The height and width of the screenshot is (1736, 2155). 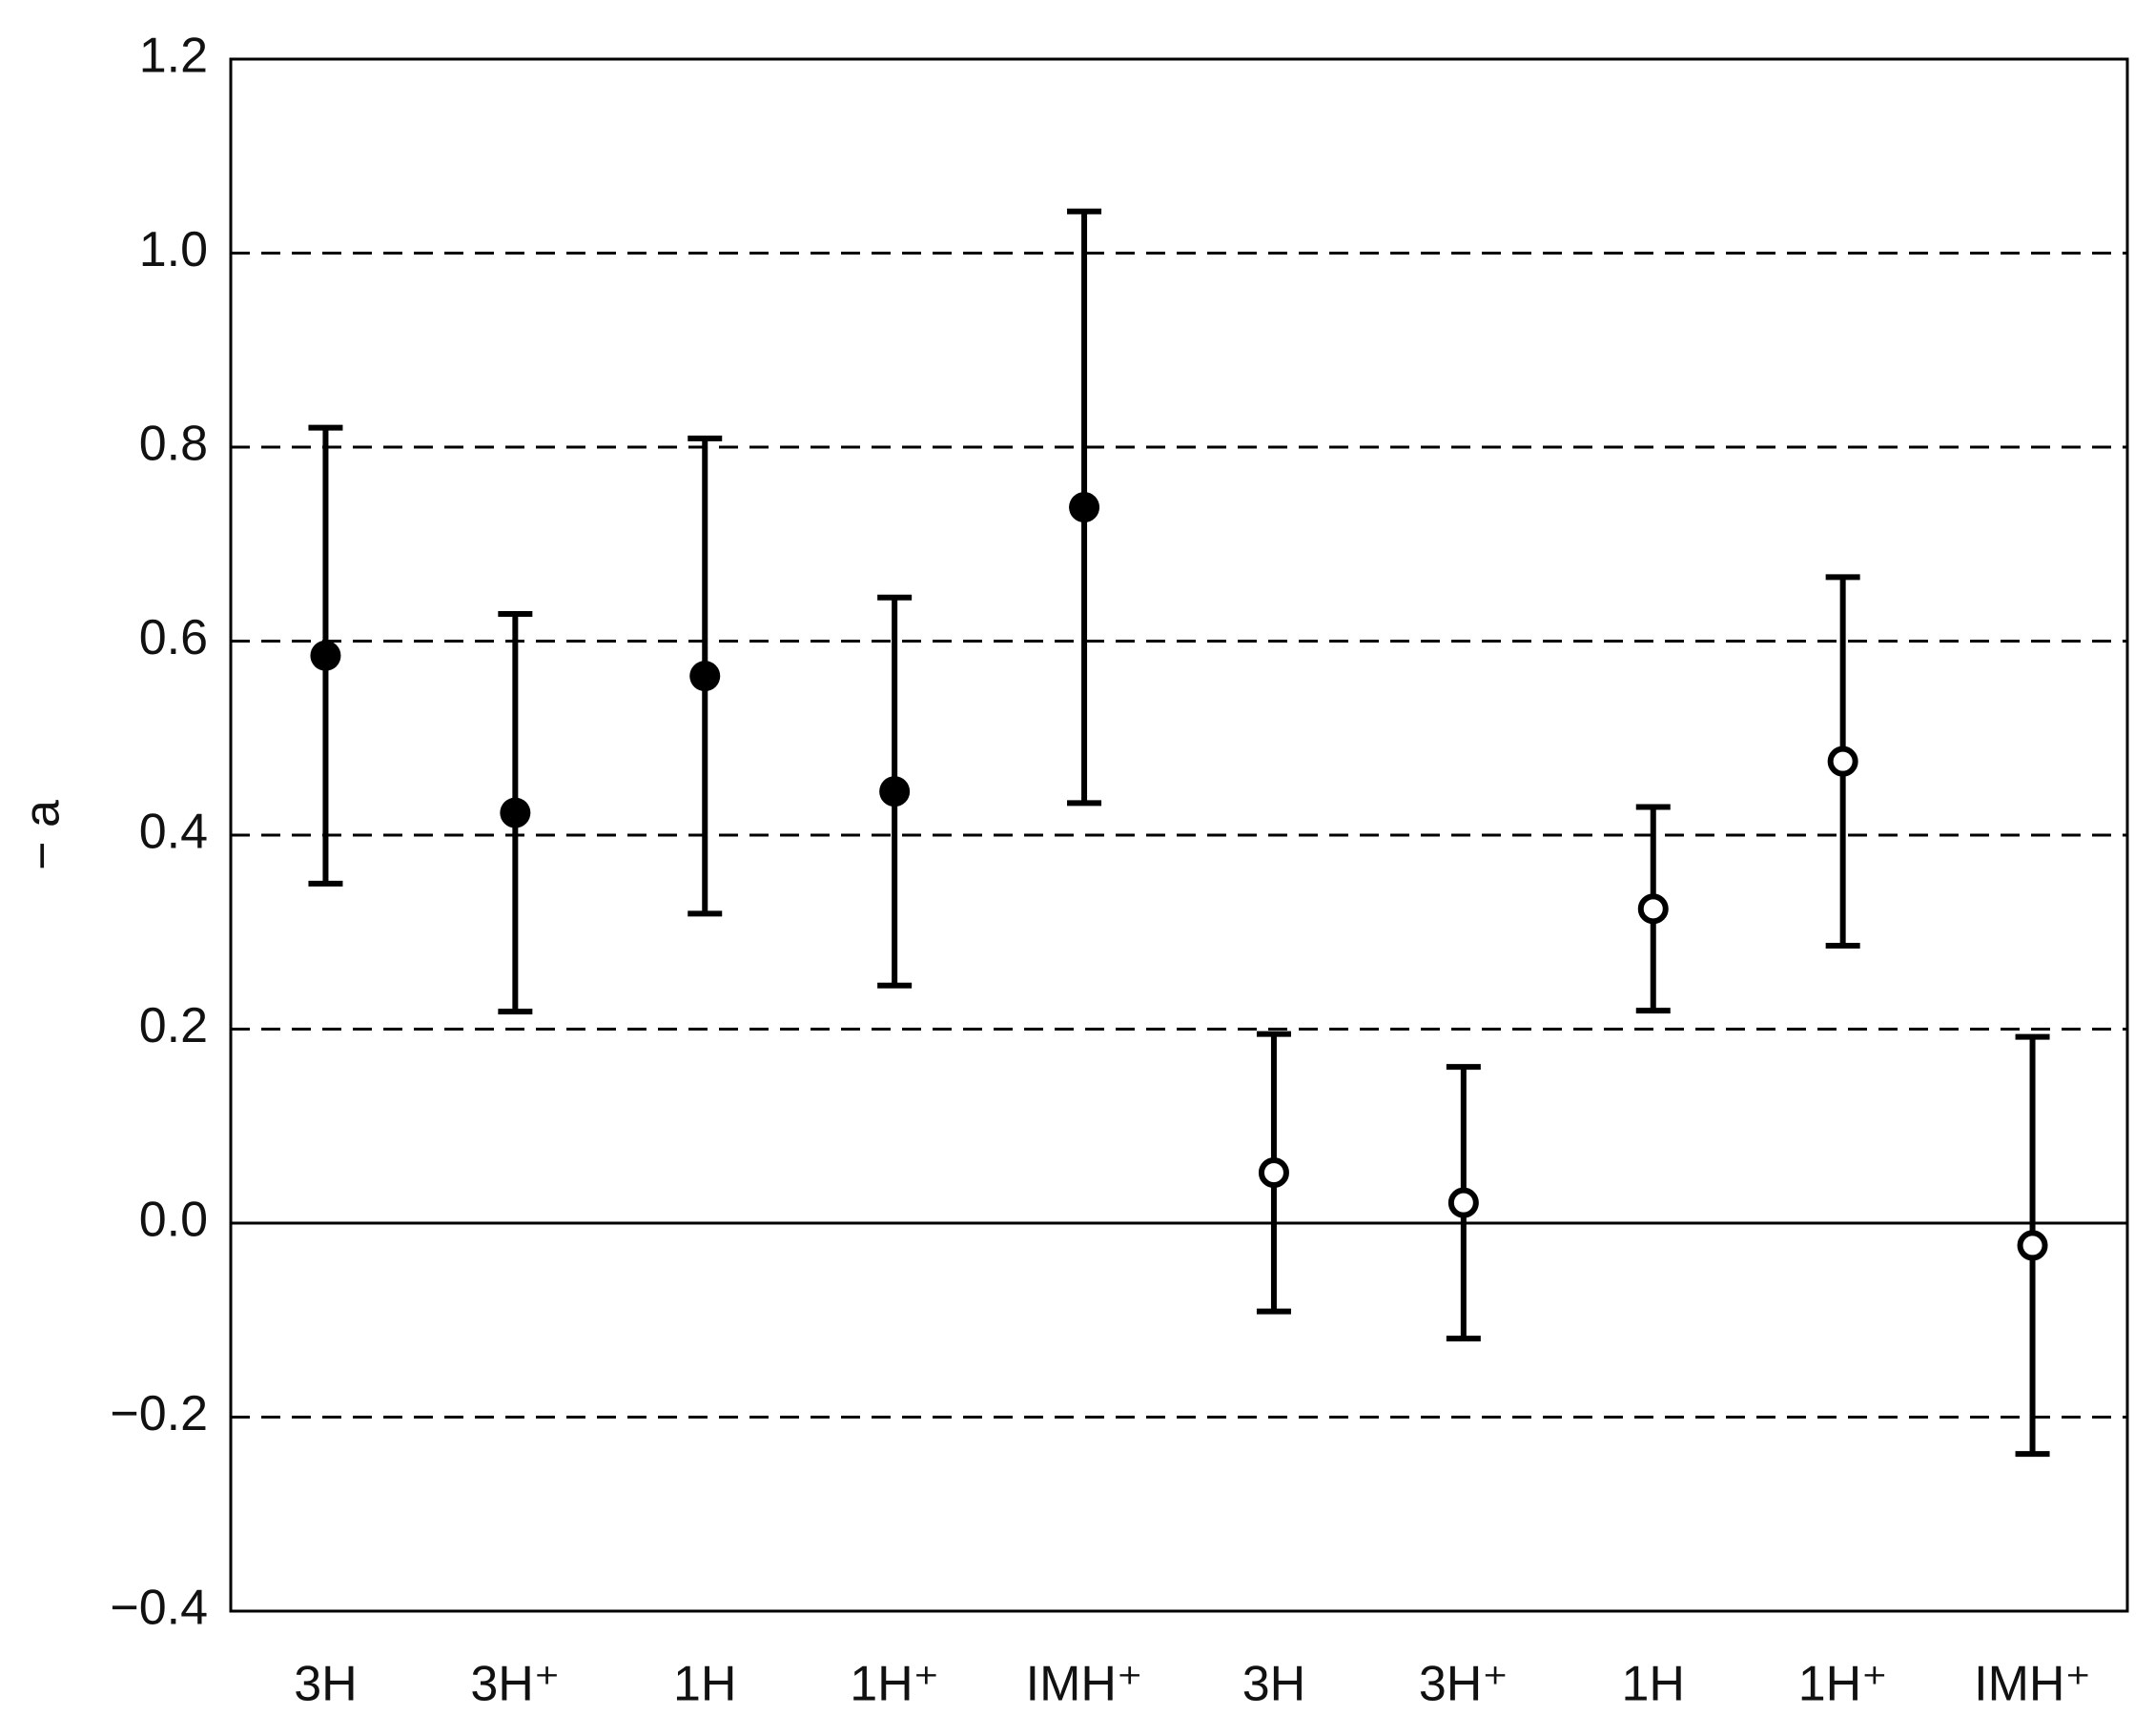 I want to click on y-tick-label: 0.4, so click(x=173, y=832).